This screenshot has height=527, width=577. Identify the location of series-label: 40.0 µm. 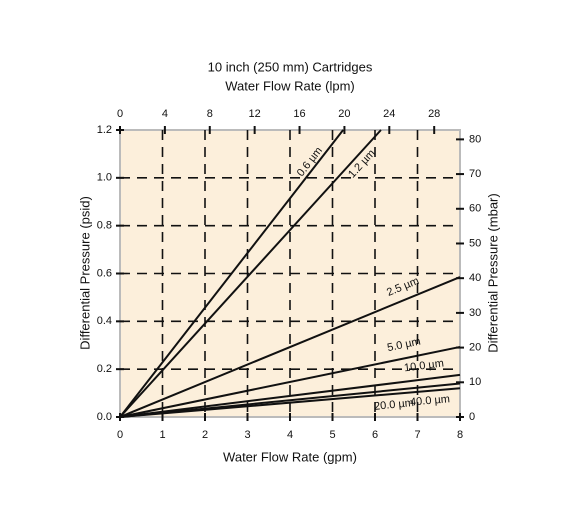
(430, 400).